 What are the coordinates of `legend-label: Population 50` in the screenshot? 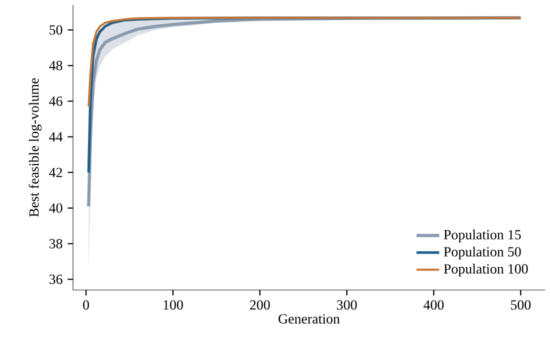 It's located at (482, 253).